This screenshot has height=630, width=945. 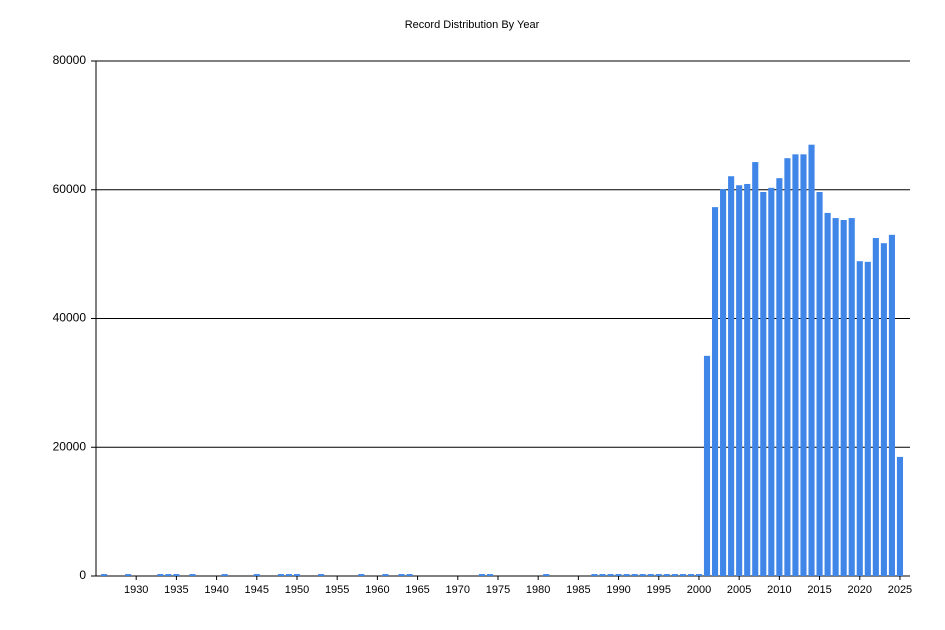 I want to click on x-tick-label: 1985, so click(x=578, y=590).